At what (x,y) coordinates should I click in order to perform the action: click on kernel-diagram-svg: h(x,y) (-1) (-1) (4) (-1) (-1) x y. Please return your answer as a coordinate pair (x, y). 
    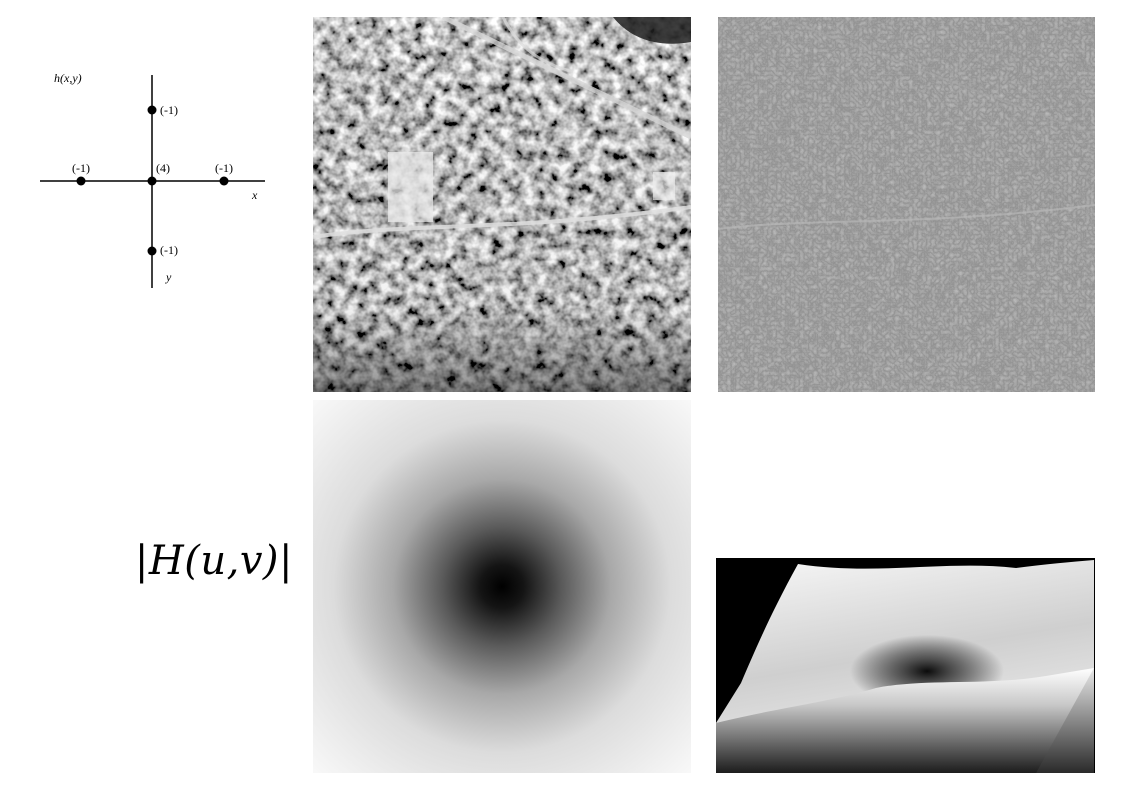
    Looking at the image, I should click on (152, 179).